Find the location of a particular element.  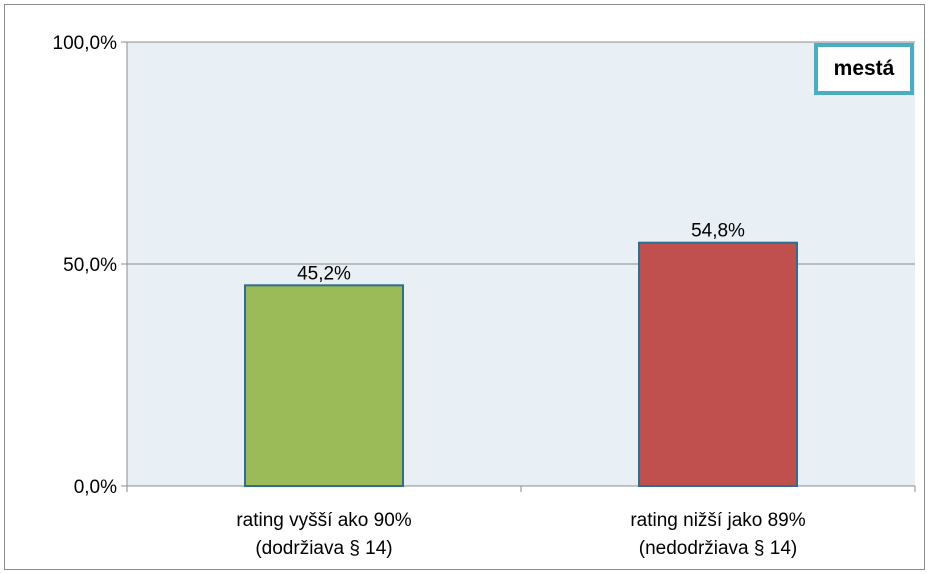

y-tick-label: 50,0% is located at coordinates (90, 265).